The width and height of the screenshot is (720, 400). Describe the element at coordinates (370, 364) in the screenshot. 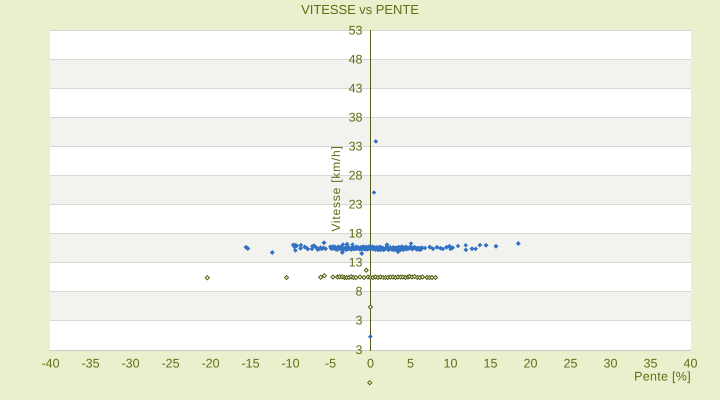

I see `svg-text: 0` at that location.